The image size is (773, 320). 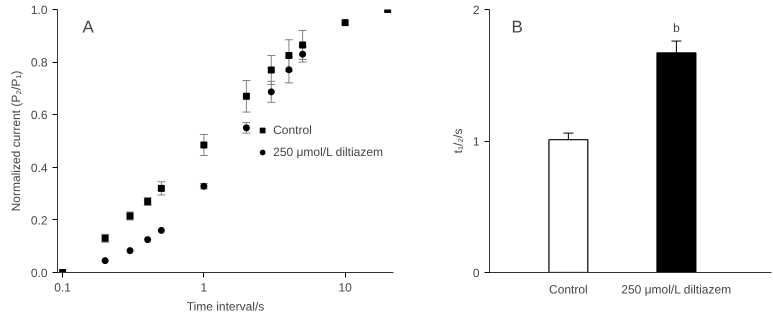 I want to click on y-tick-label: 0.4, so click(x=39, y=167).